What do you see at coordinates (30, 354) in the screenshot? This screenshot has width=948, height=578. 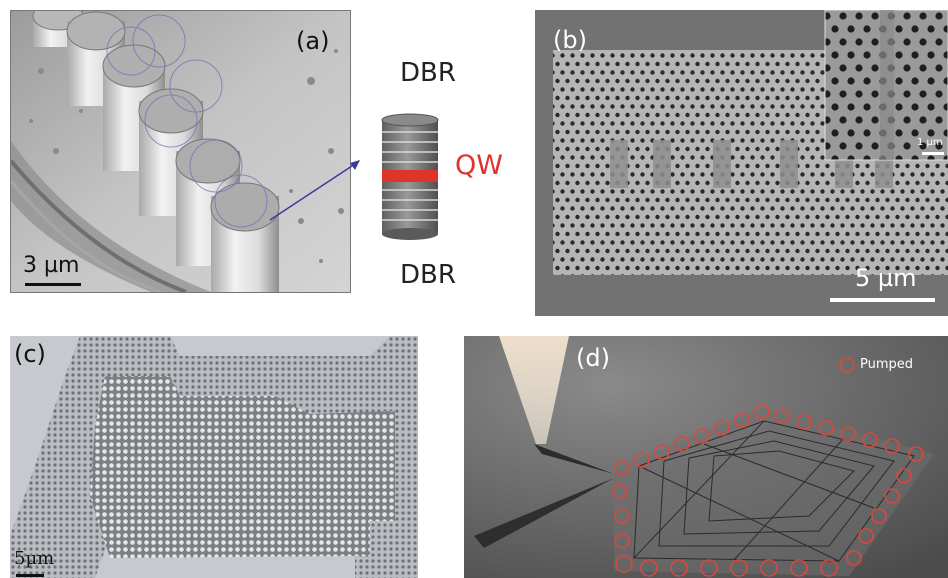 I see `panel-c-label: (c)` at bounding box center [30, 354].